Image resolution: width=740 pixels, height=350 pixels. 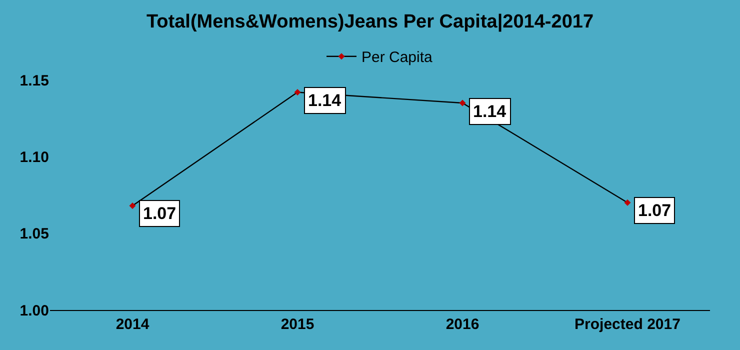 I want to click on x-tick-label: 2015, so click(x=297, y=324).